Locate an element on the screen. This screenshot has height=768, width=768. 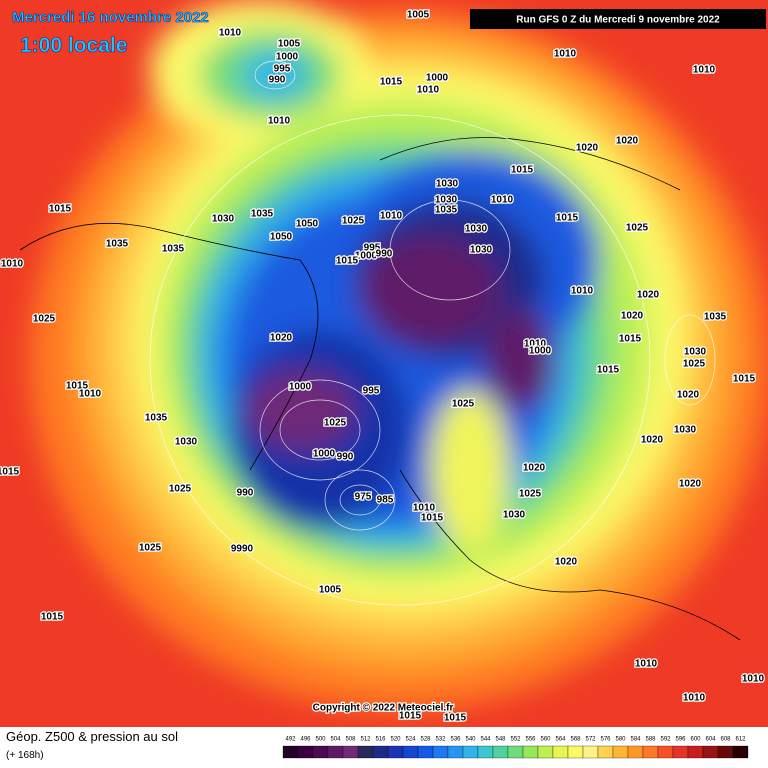
scale-label: 556 is located at coordinates (530, 740).